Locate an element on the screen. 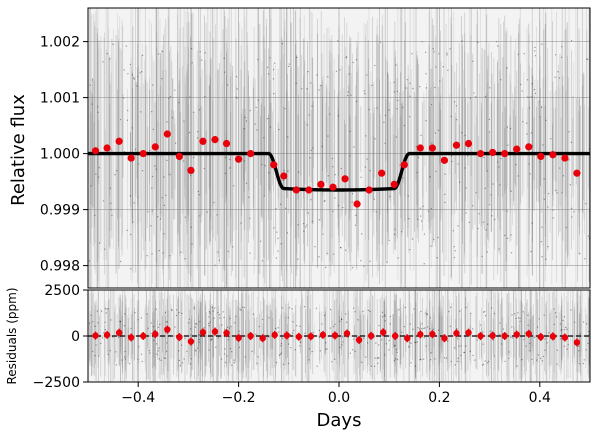 Image resolution: width=600 pixels, height=435 pixels. binned-flux-point is located at coordinates (505, 154).